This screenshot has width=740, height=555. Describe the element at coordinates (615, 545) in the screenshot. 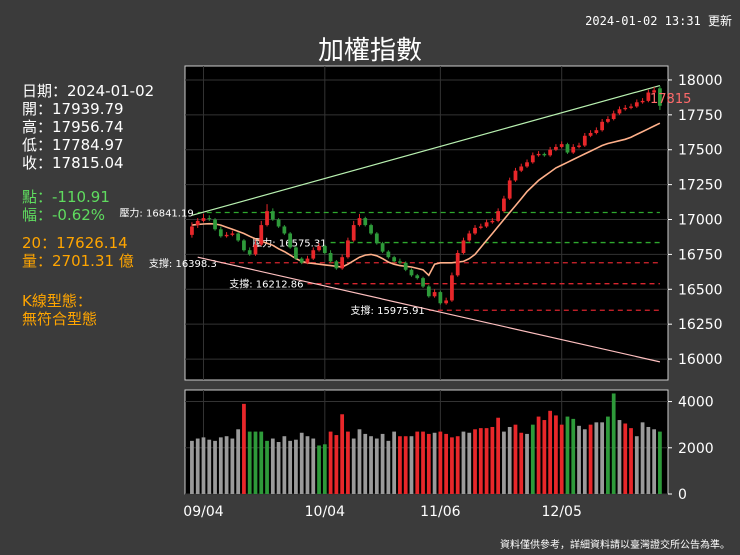

I see `disclaimer: 資料僅供參考，詳細資料請以臺灣證交所公告為準。` at that location.